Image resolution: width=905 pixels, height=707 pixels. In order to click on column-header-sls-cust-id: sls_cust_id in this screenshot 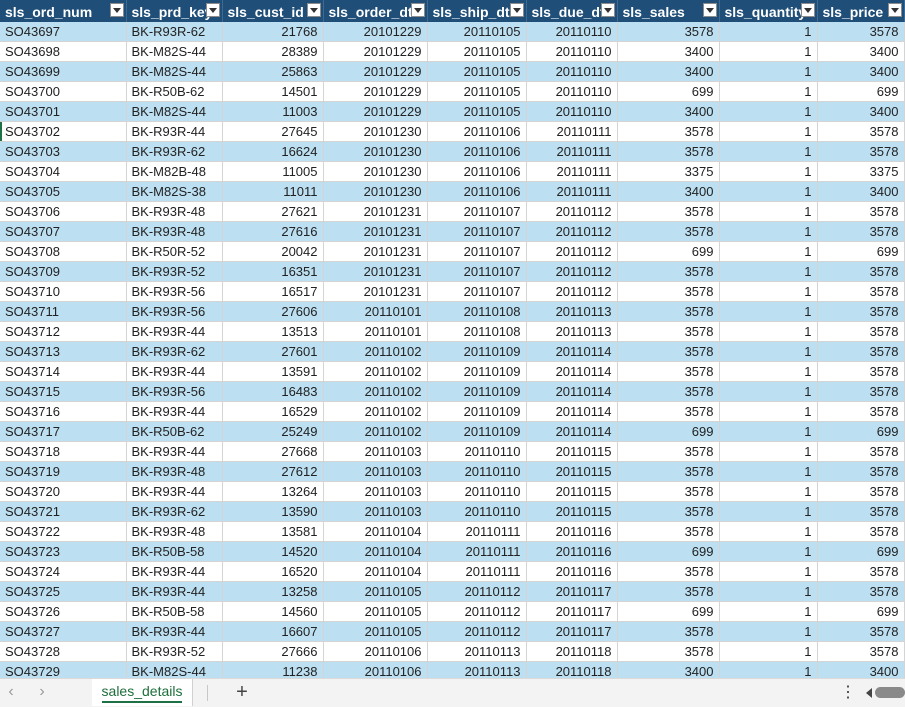, I will do `click(273, 11)`.